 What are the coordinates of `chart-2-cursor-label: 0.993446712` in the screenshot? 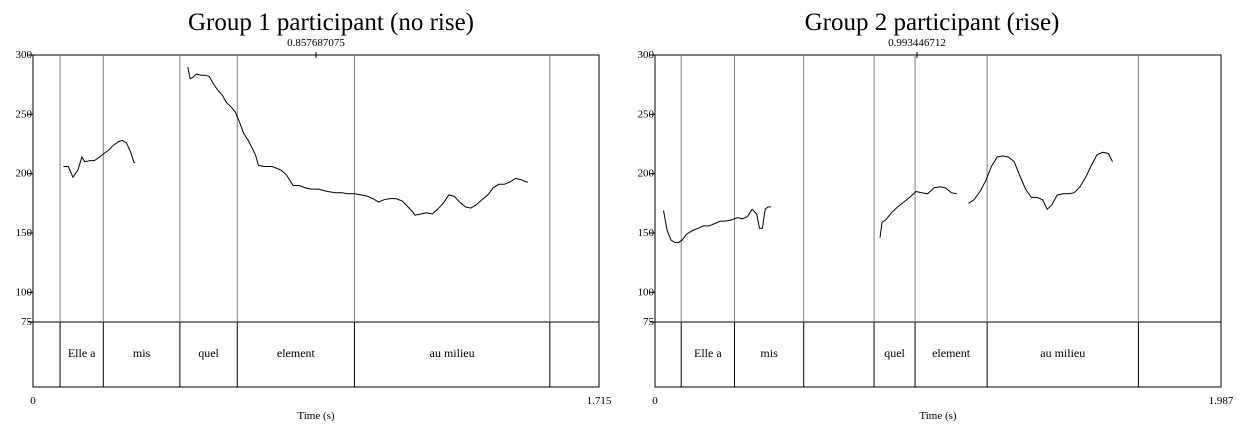 It's located at (917, 43).